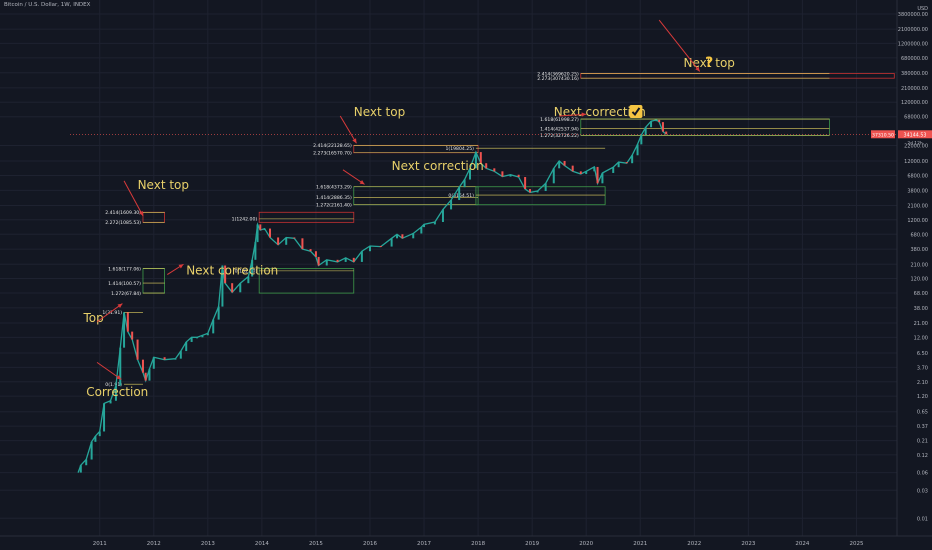  I want to click on fib-level-label: 1.272(67.84), so click(126, 294).